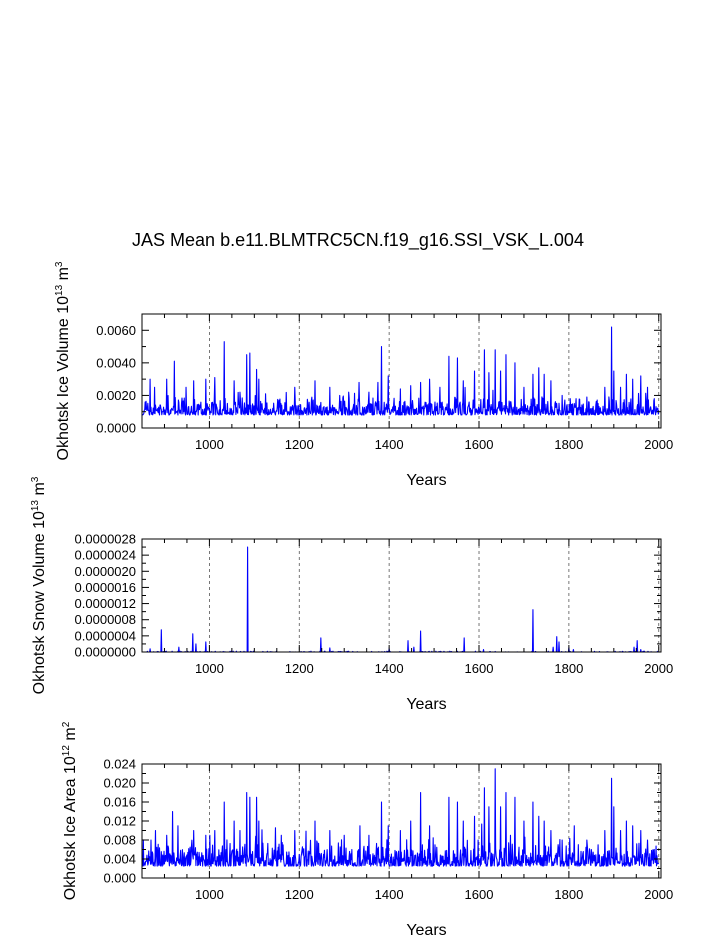 Image resolution: width=723 pixels, height=935 pixels. I want to click on y-tick-label: 0.0000, so click(116, 428).